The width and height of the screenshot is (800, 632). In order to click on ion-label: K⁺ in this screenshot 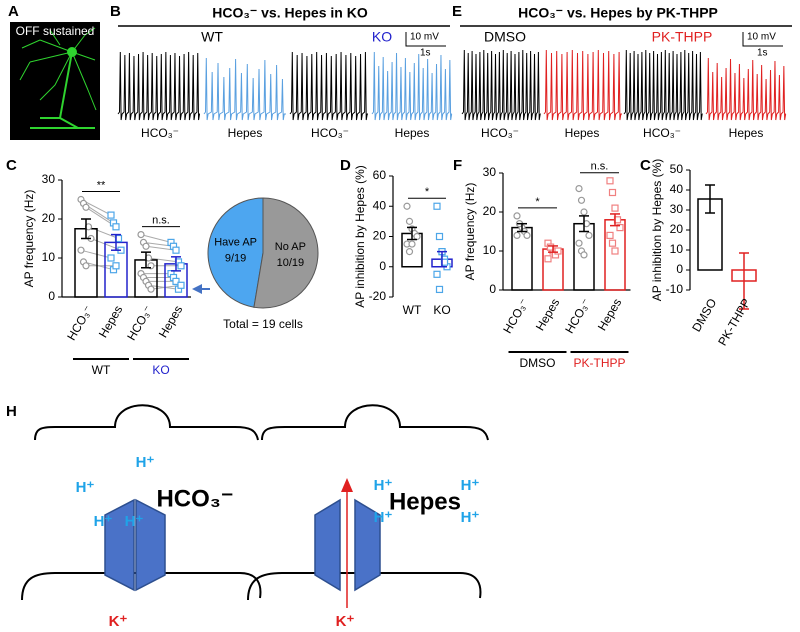, I will do `click(118, 621)`.